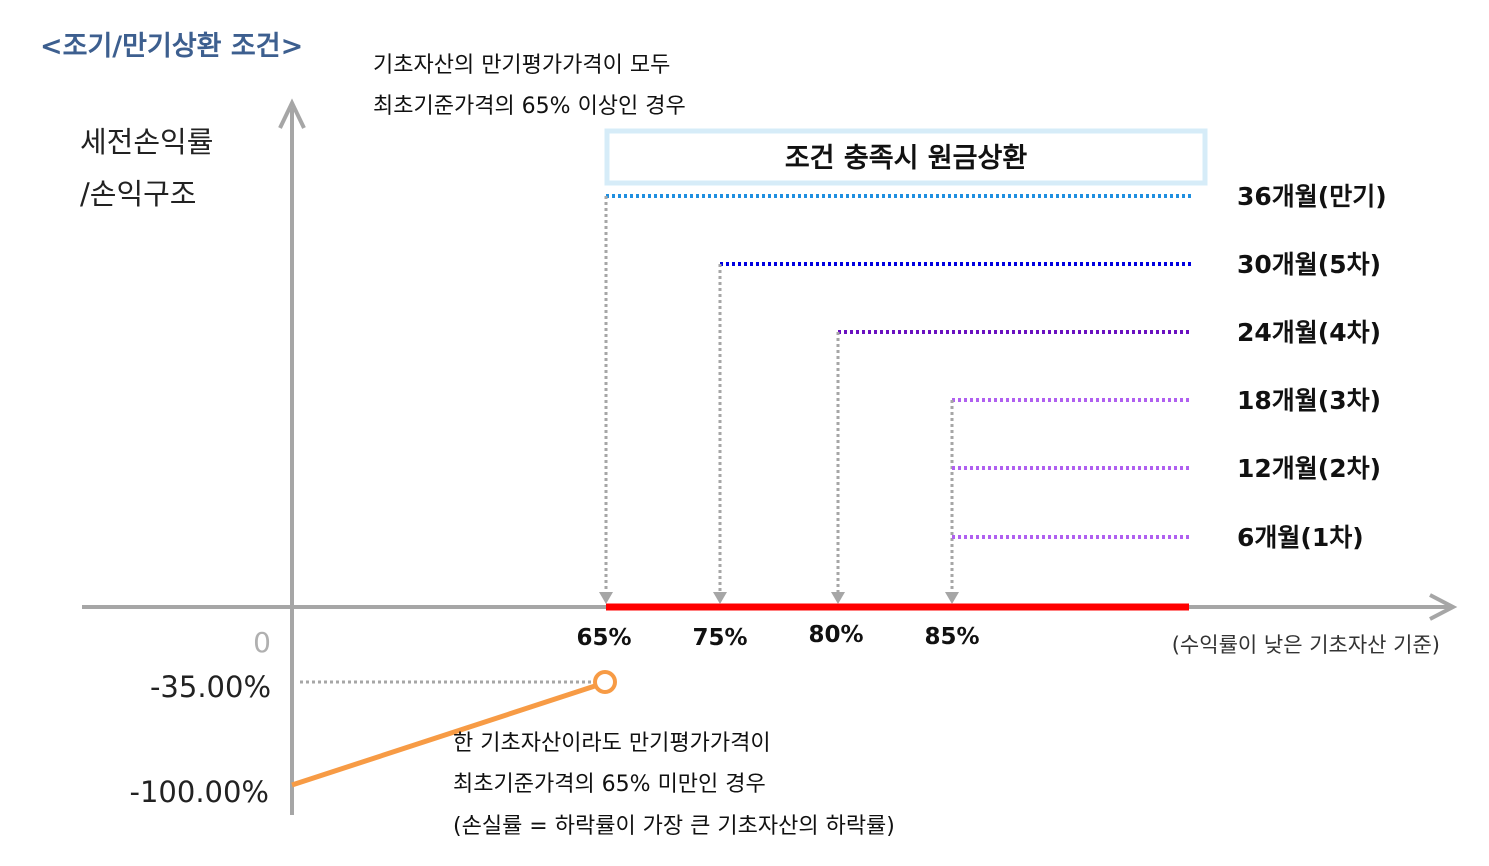 The image size is (1489, 866). What do you see at coordinates (1312, 196) in the screenshot?
I see `barrier-period-label: 36개월(만기)` at bounding box center [1312, 196].